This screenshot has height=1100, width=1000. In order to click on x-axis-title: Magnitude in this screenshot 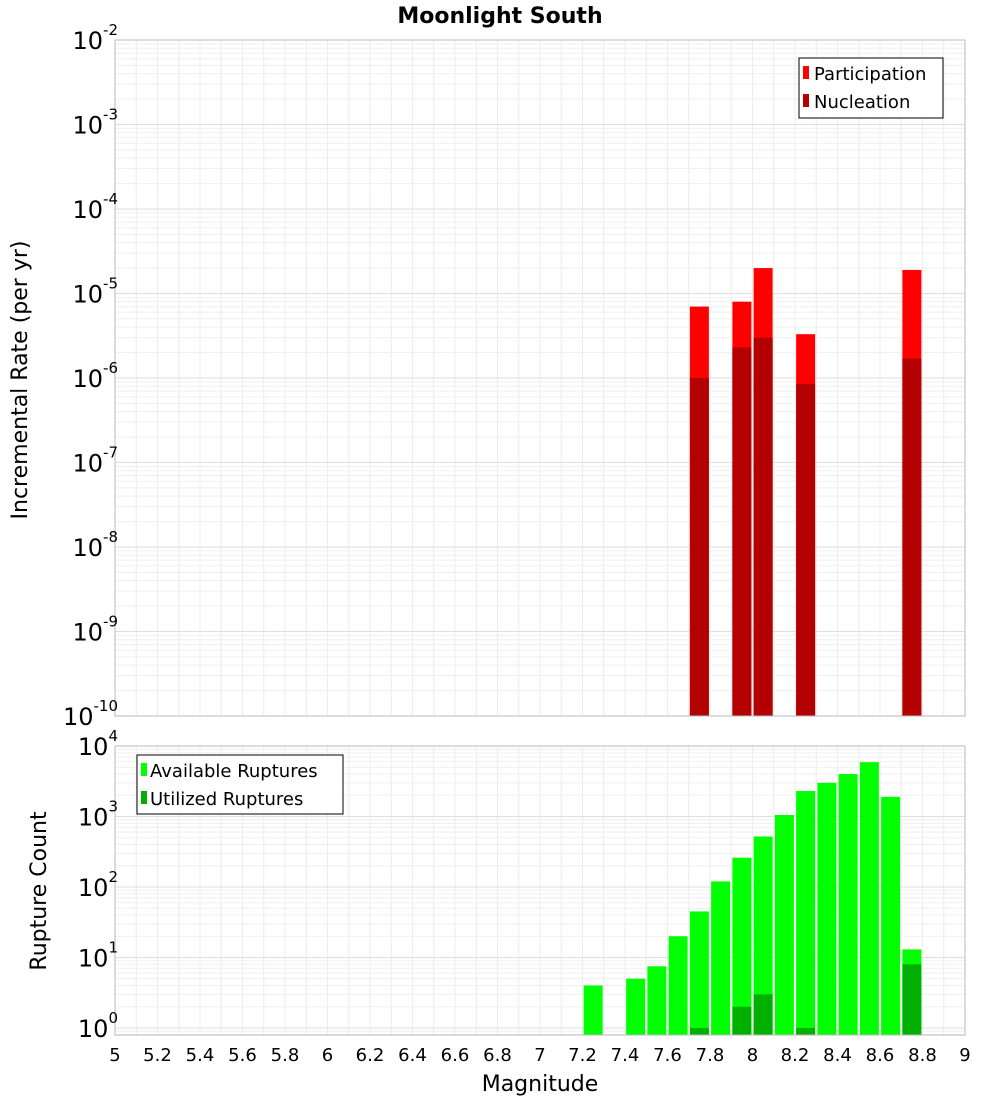, I will do `click(540, 1084)`.